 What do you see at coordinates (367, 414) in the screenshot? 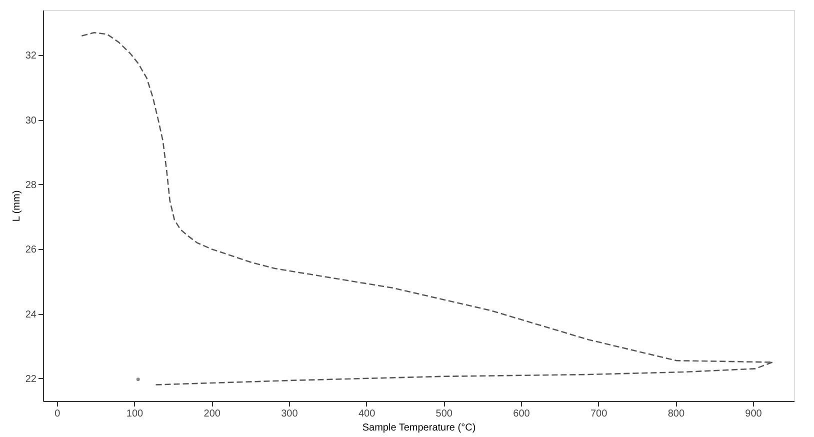
I see `x-tick-label: 400` at bounding box center [367, 414].